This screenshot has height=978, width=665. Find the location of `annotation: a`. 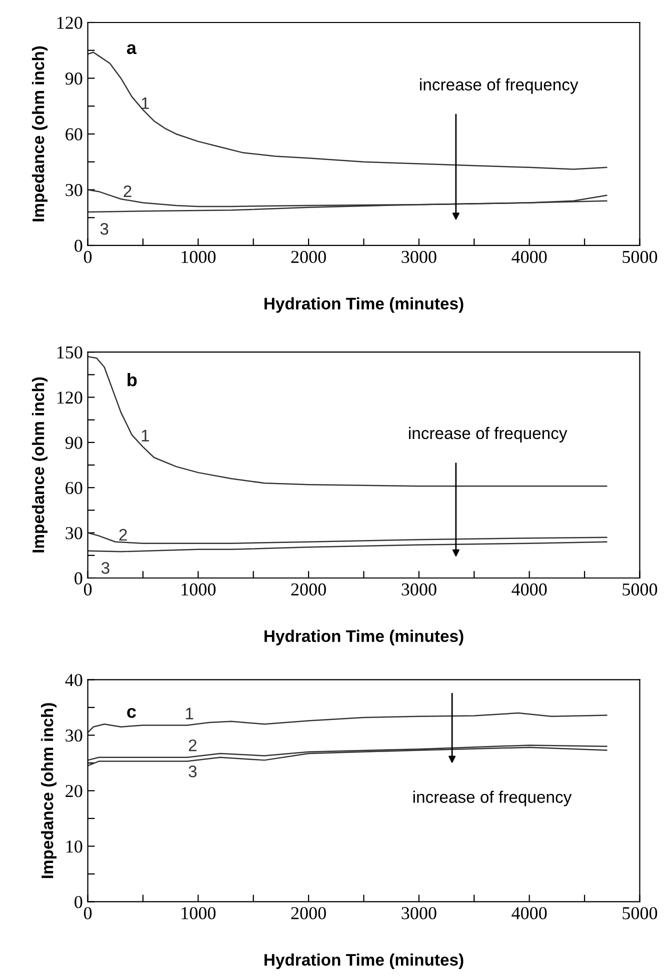

annotation: a is located at coordinates (131, 49).